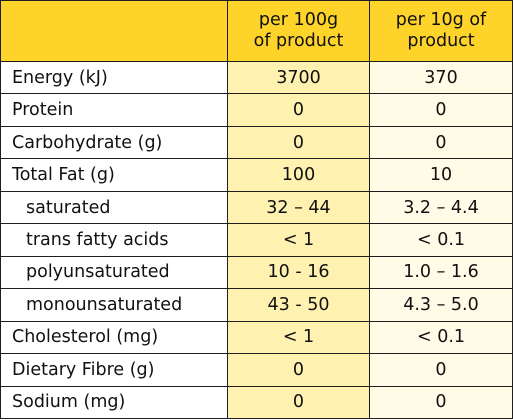 Image resolution: width=513 pixels, height=420 pixels. What do you see at coordinates (114, 402) in the screenshot?
I see `row-label: Sodium (mg)` at bounding box center [114, 402].